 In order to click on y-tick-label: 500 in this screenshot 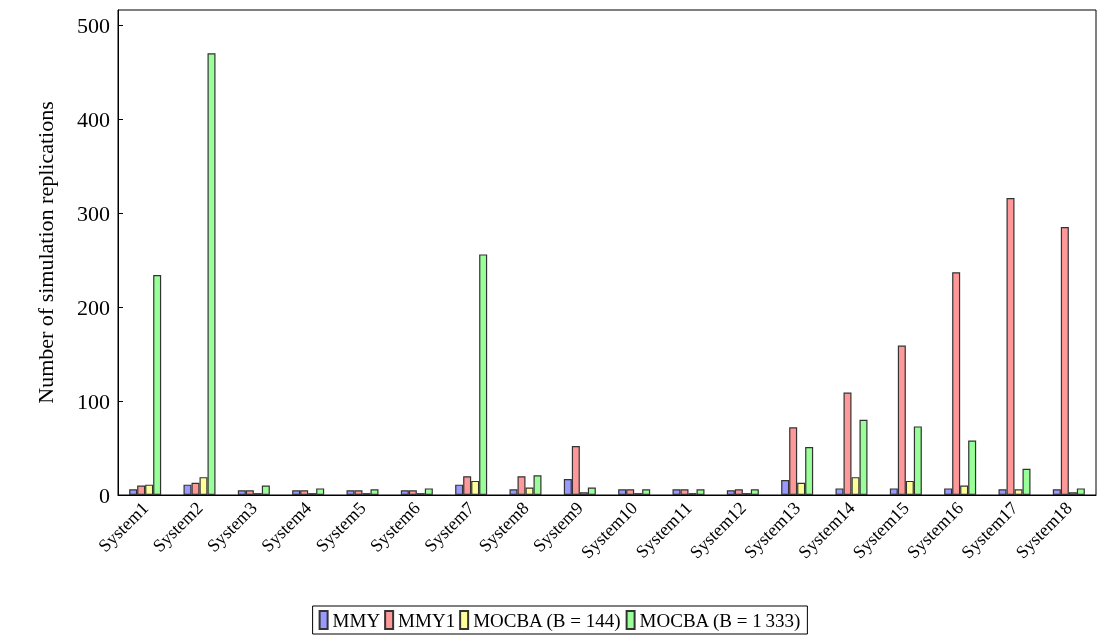, I will do `click(93, 25)`.